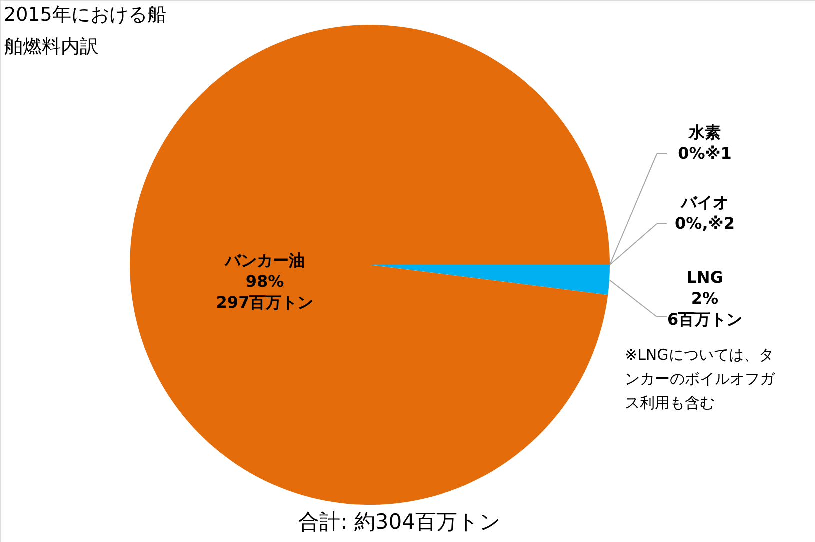 This screenshot has height=542, width=815. I want to click on category-label: 水素, so click(705, 132).